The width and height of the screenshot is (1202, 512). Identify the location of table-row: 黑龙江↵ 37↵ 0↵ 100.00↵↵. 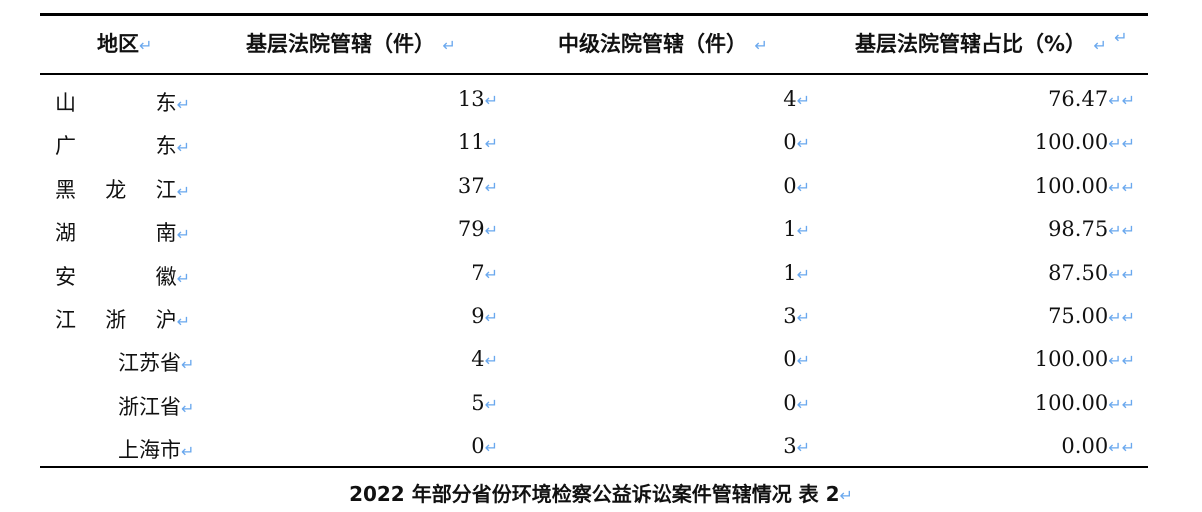
(601, 187).